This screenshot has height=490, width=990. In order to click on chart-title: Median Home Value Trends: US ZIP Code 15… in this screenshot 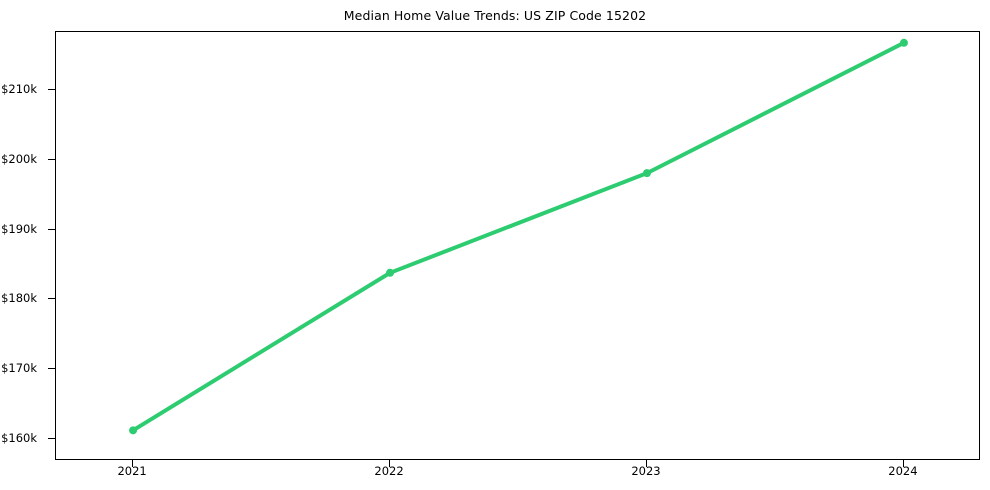, I will do `click(495, 15)`.